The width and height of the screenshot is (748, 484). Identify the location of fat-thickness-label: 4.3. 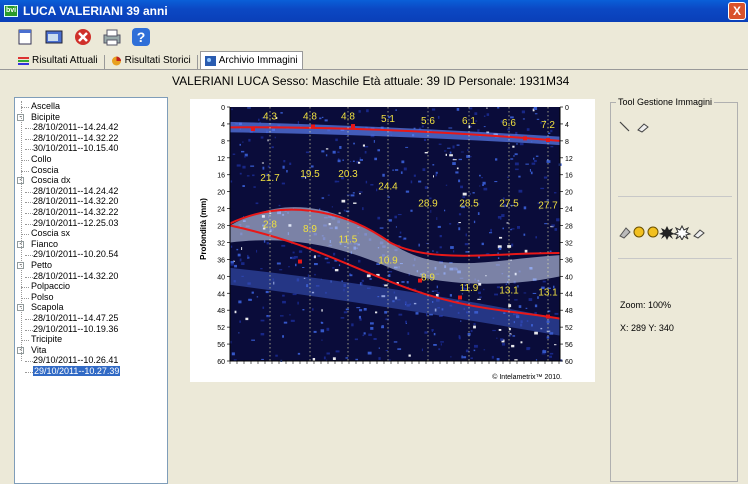
(270, 117).